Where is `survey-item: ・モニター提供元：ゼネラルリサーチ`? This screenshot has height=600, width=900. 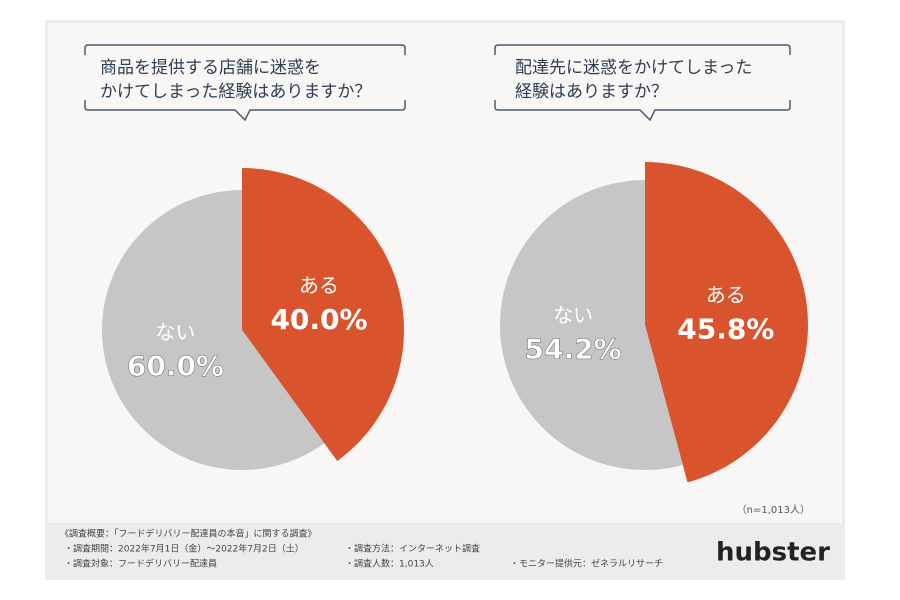 survey-item: ・モニター提供元：ゼネラルリサーチ is located at coordinates (586, 564).